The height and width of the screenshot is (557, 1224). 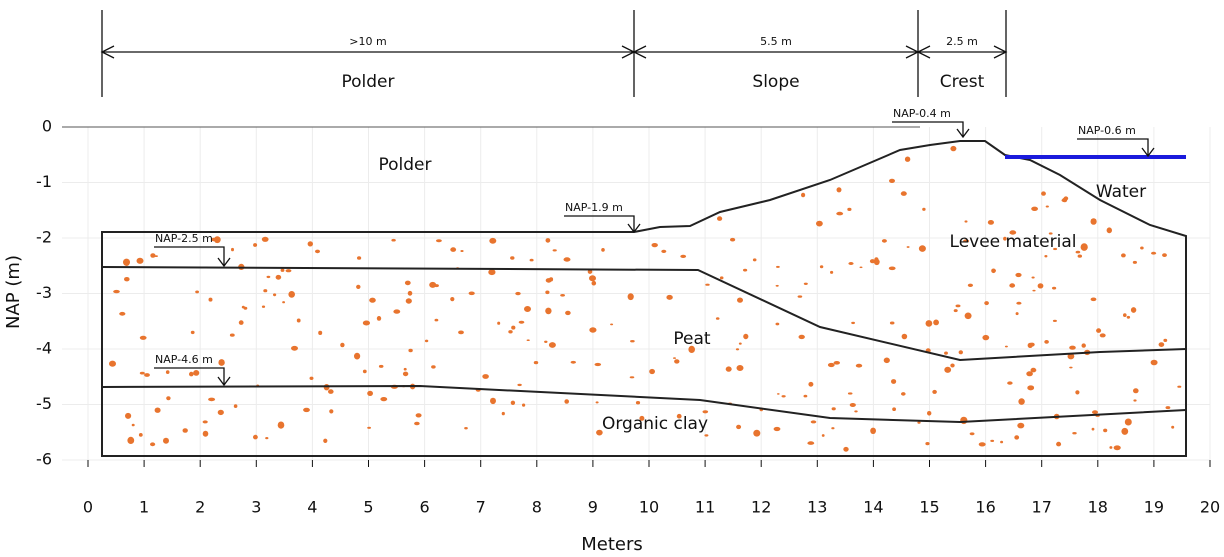 I want to click on x-tick-label: 7, so click(x=481, y=507).